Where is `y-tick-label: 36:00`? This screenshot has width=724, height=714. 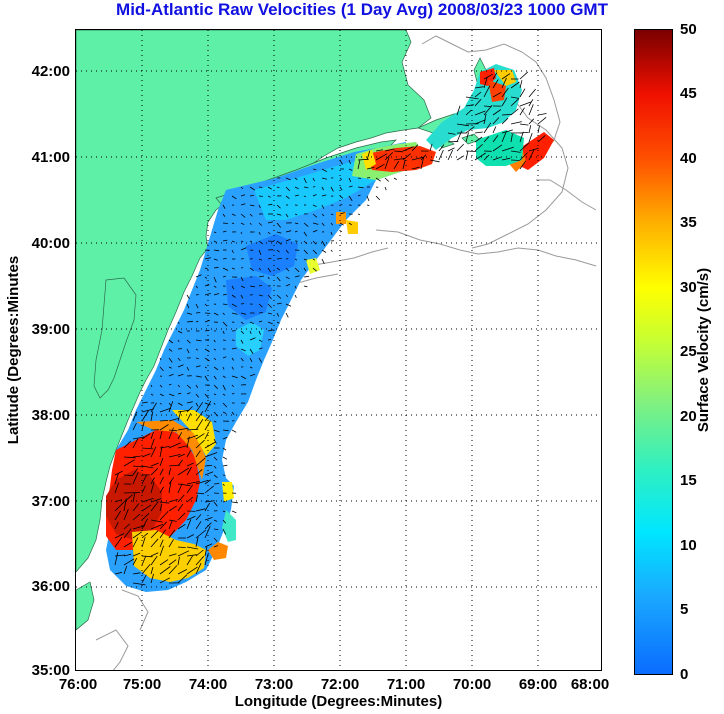 y-tick-label: 36:00 is located at coordinates (50, 586).